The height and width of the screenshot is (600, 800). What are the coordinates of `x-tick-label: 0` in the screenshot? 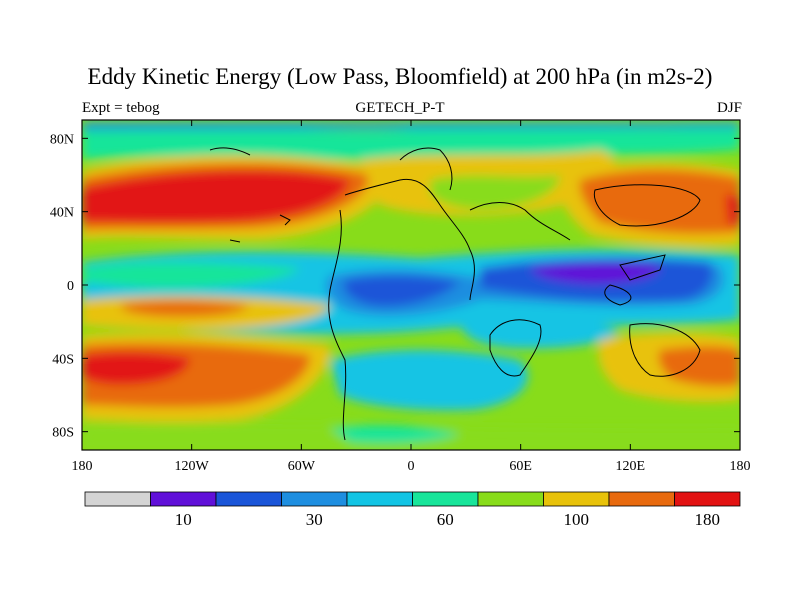 It's located at (411, 466).